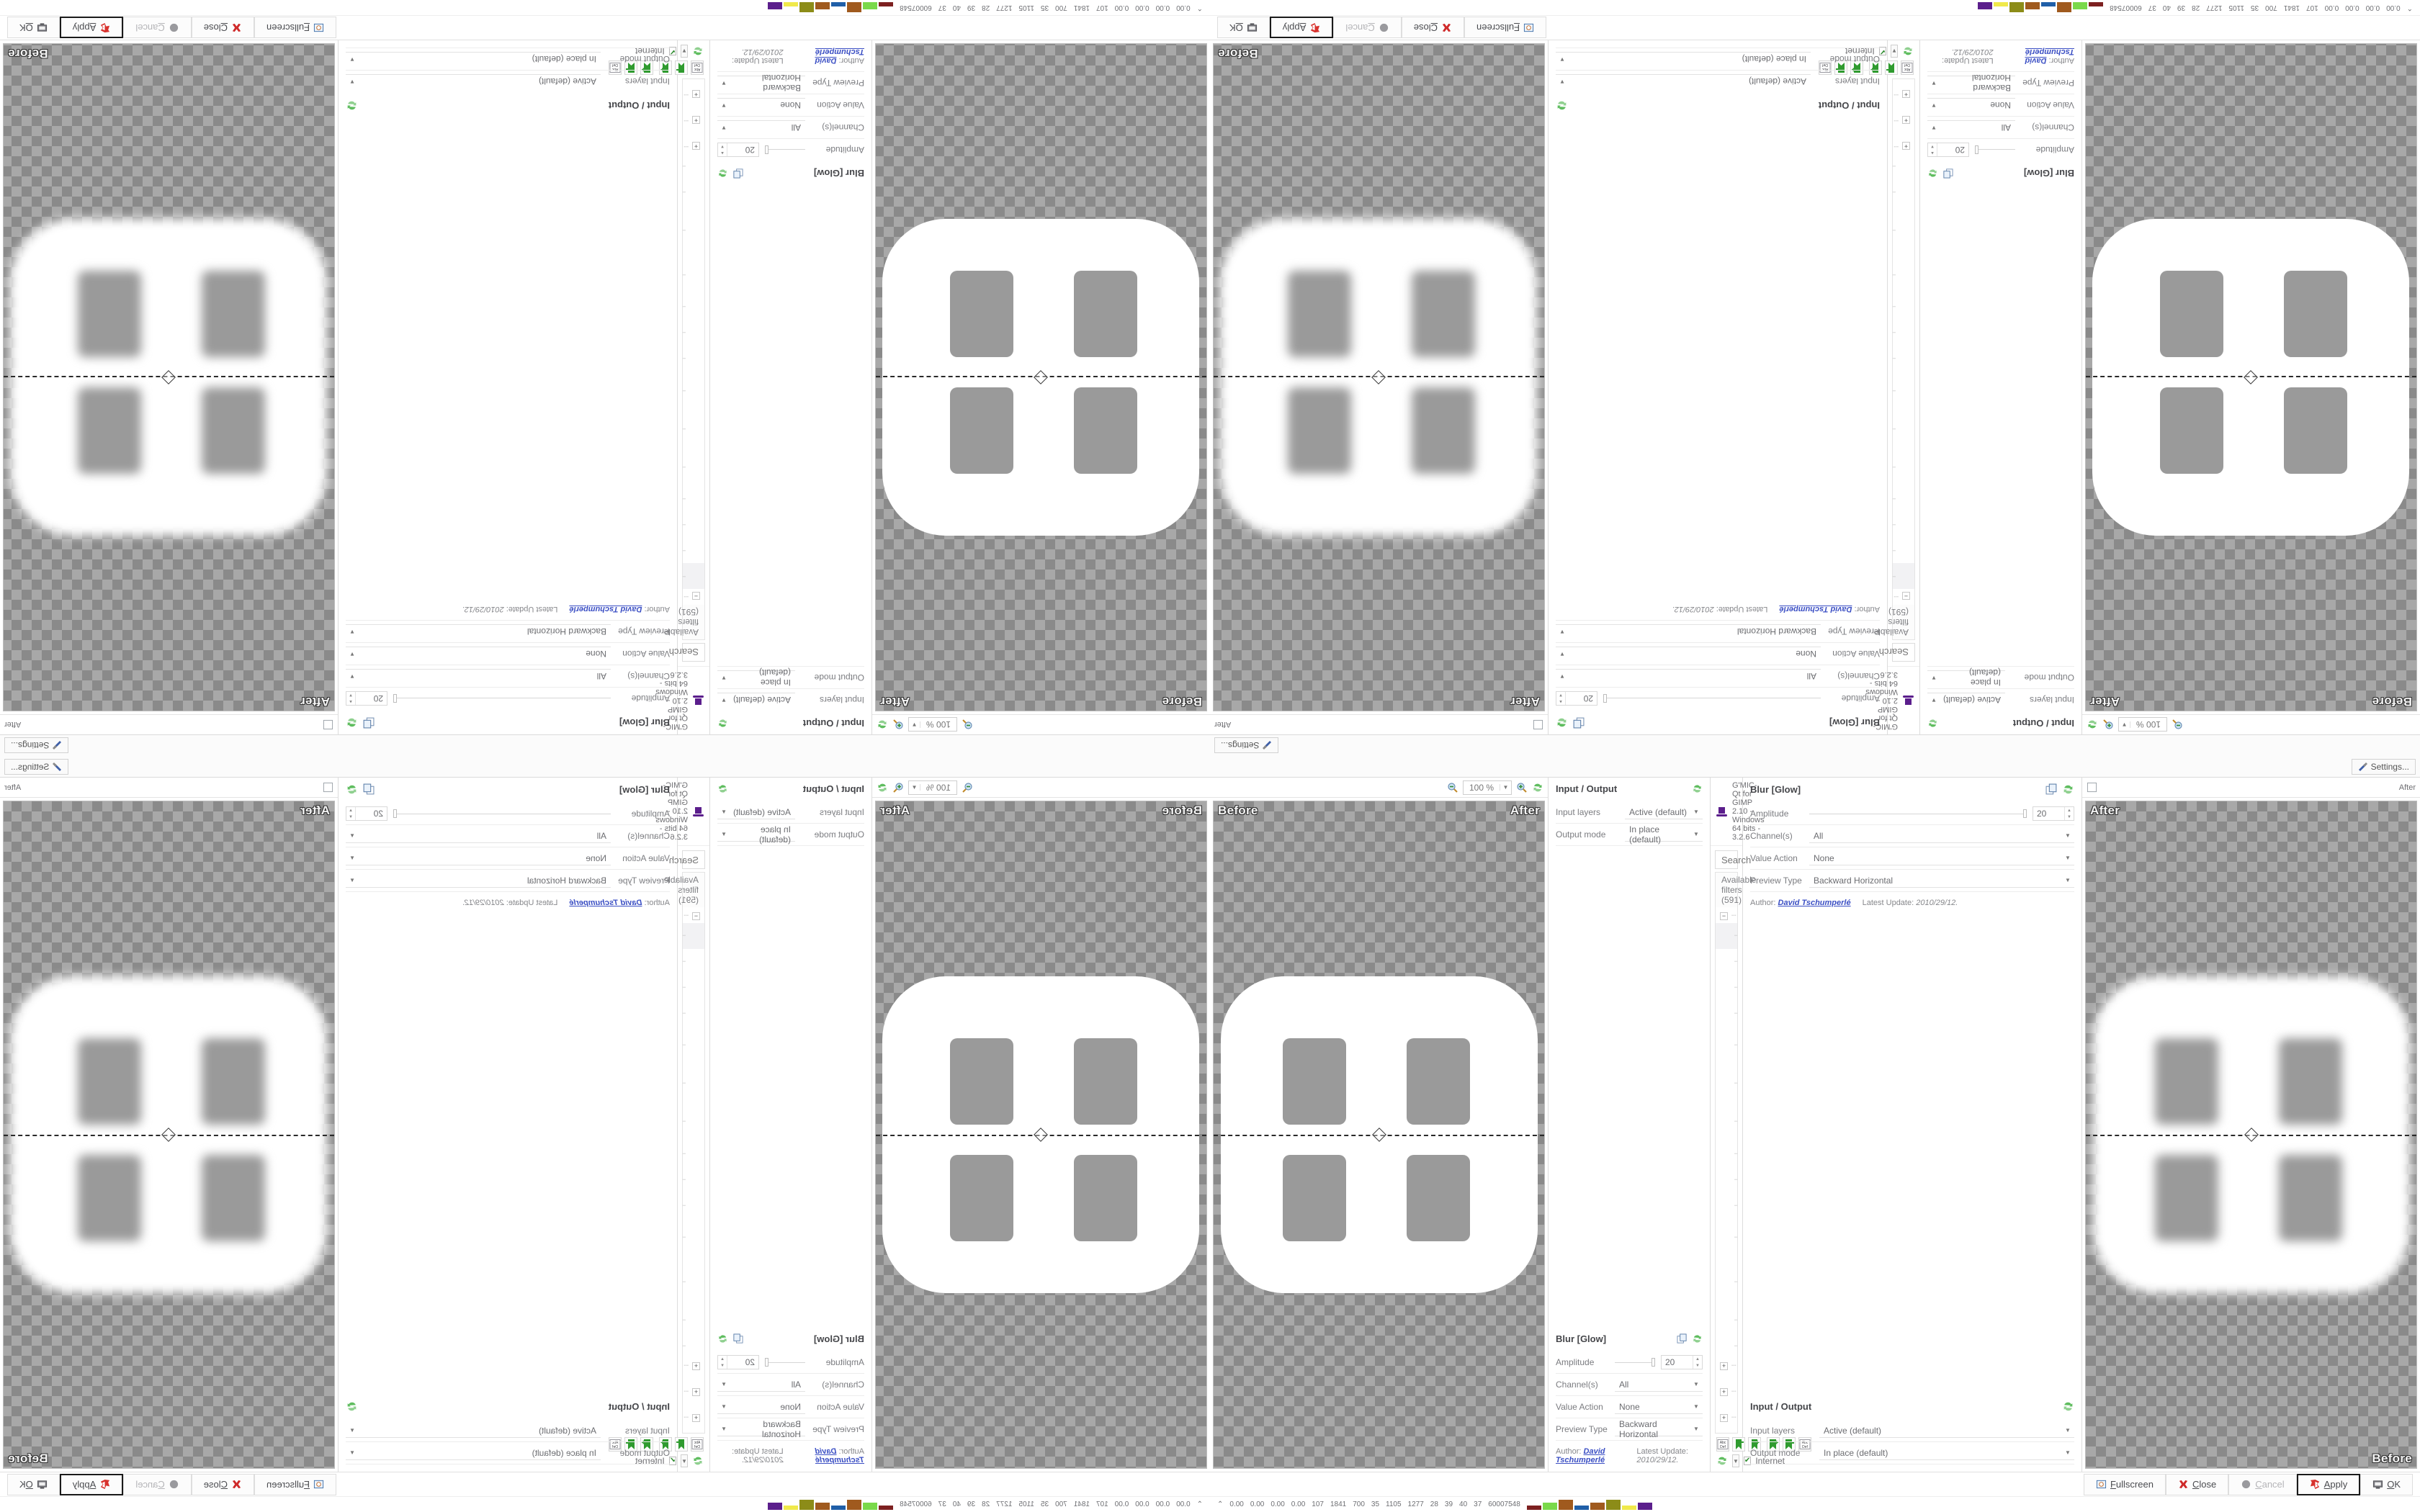 Image resolution: width=2420 pixels, height=1512 pixels. I want to click on preview-maximize-icon, so click(1538, 724).